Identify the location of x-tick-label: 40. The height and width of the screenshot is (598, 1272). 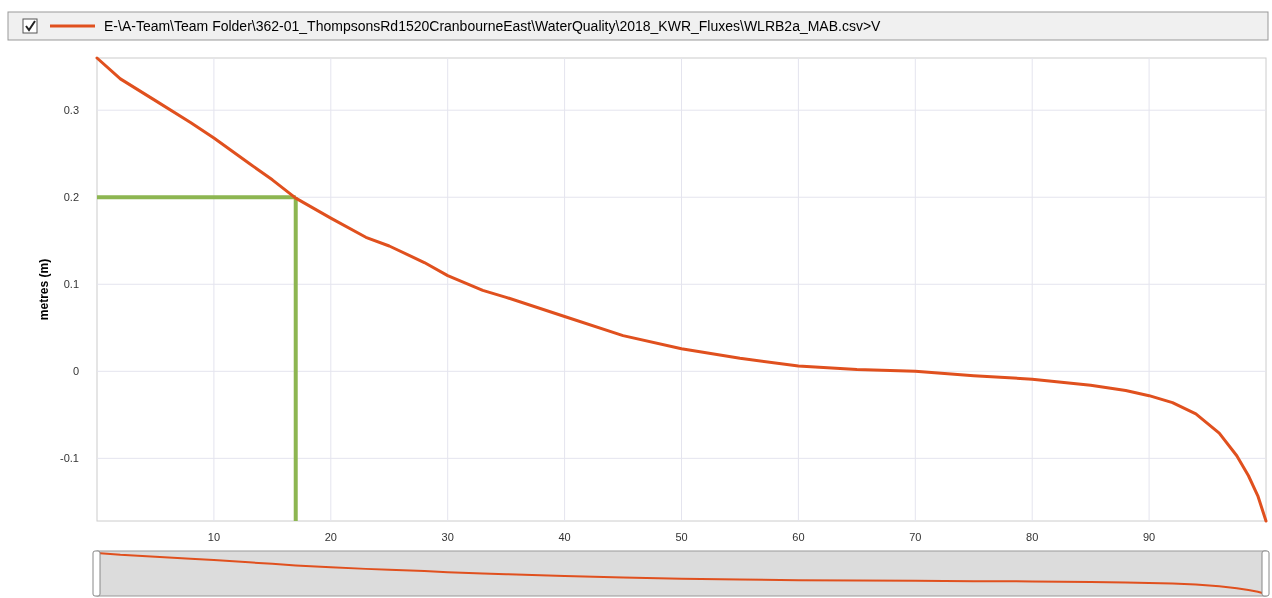
(564, 537).